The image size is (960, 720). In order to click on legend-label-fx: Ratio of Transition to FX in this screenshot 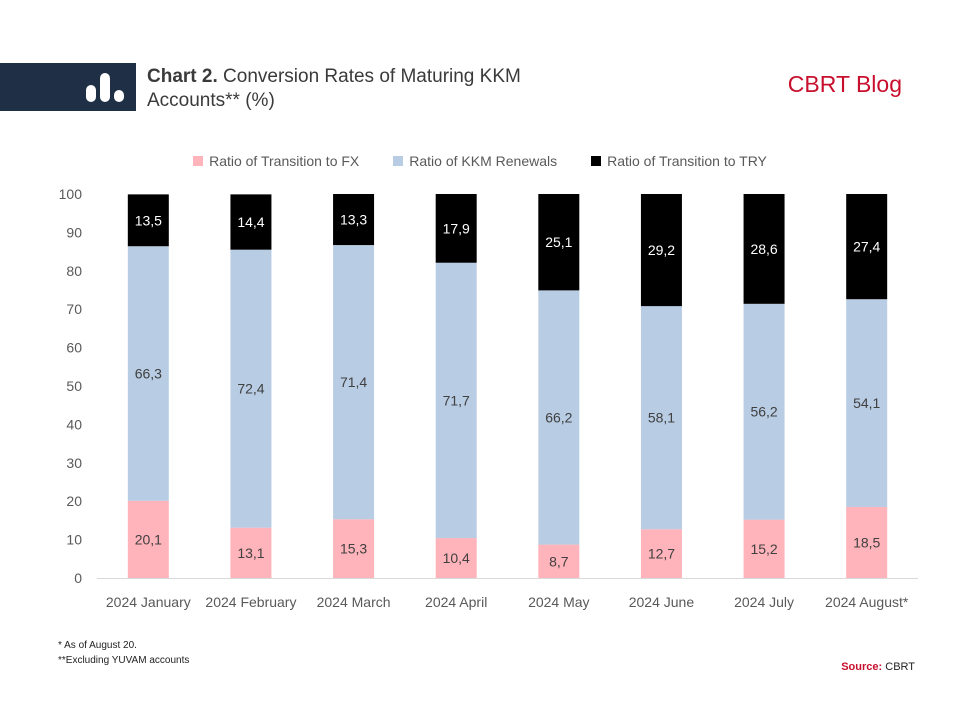, I will do `click(284, 161)`.